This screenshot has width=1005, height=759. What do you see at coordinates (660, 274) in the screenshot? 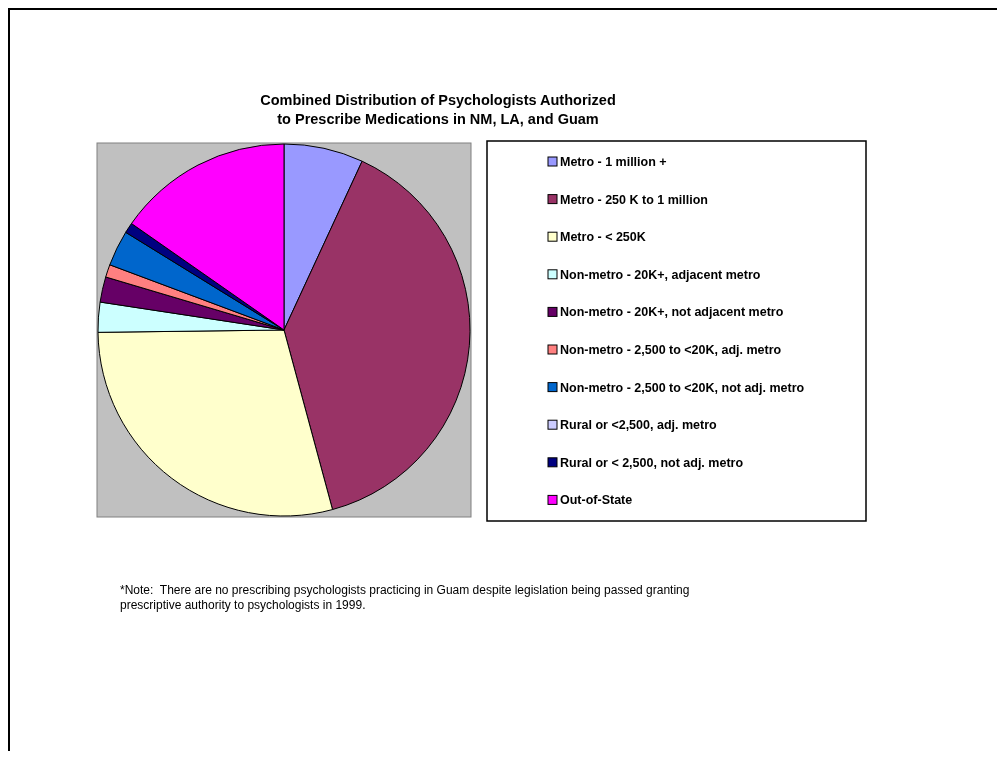
I see `legend-label: Non-metro - 20K+, adjacent metro` at bounding box center [660, 274].